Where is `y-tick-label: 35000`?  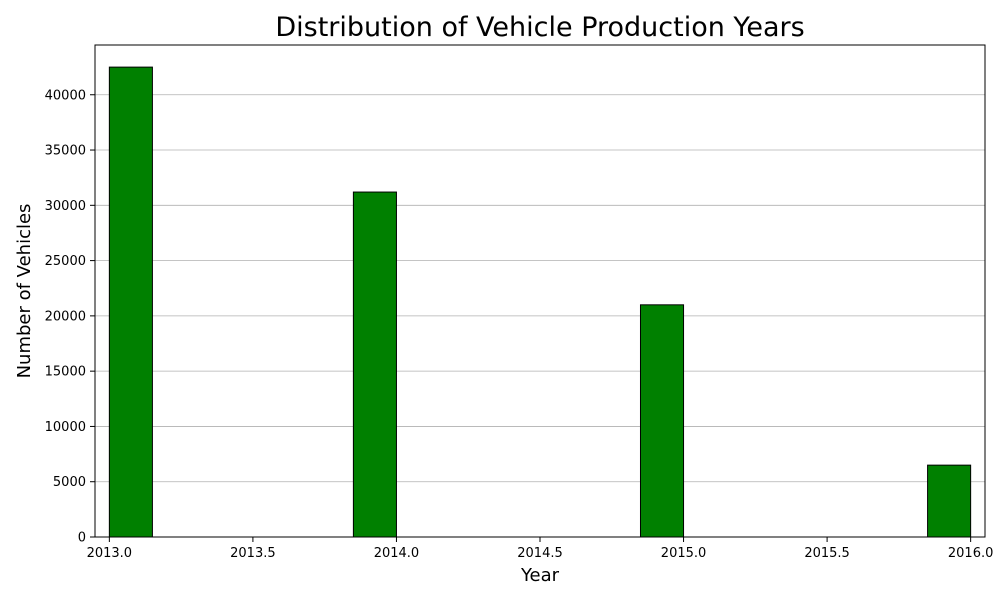
y-tick-label: 35000 is located at coordinates (65, 151).